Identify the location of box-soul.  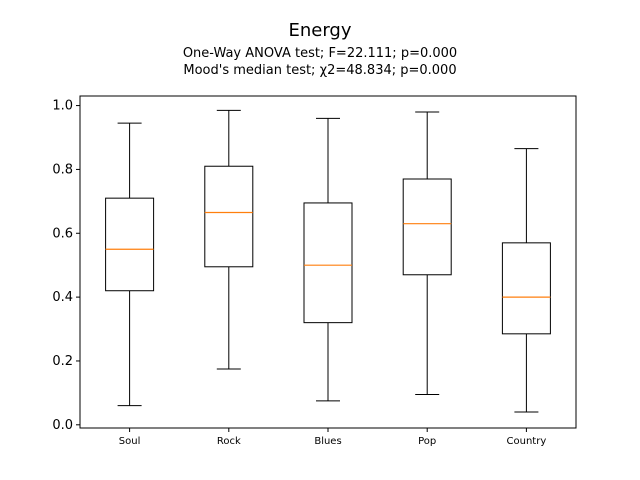
(130, 244).